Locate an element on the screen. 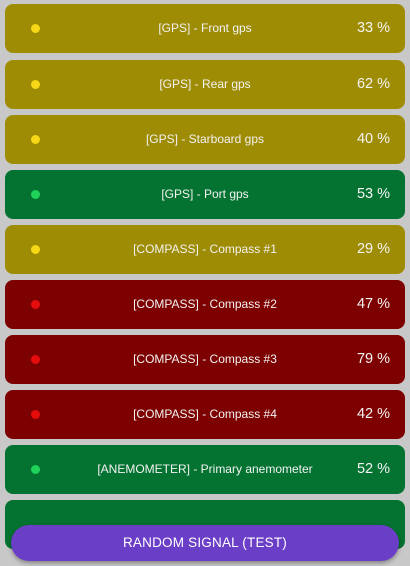 The width and height of the screenshot is (410, 566). signal-label: [GPS] - Starboard gps is located at coordinates (205, 139).